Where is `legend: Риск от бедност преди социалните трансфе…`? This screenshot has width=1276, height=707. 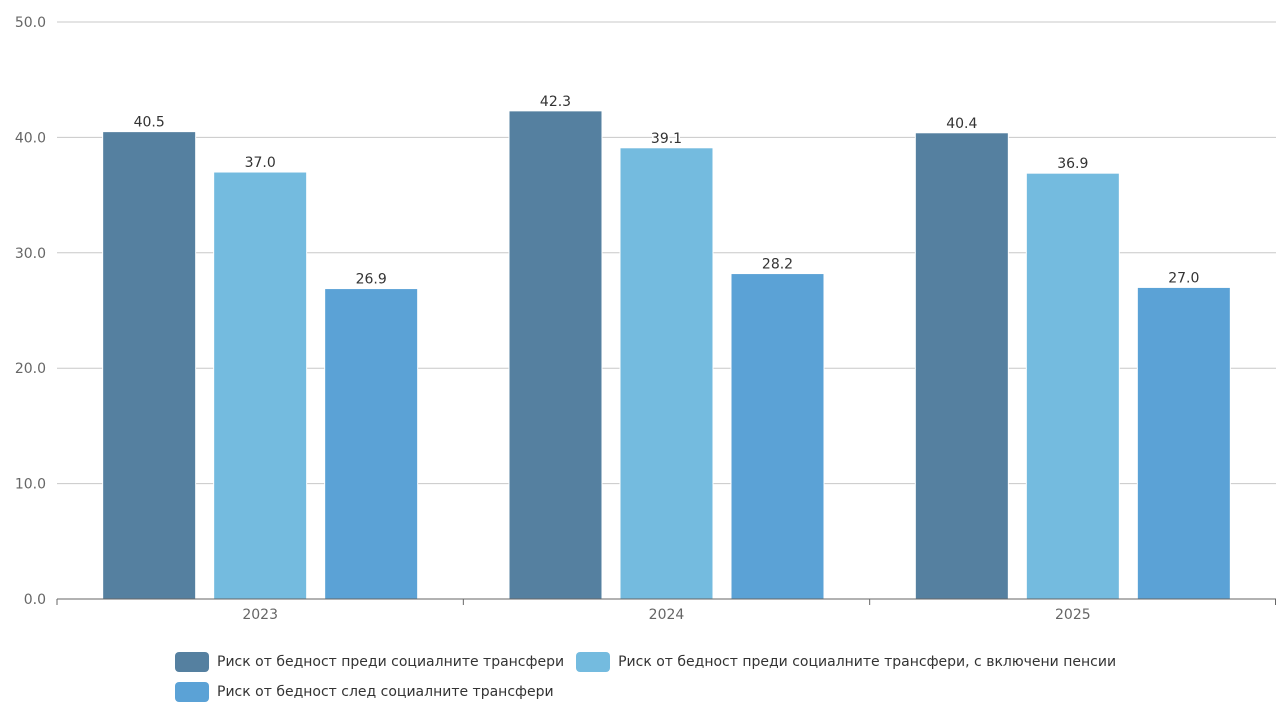
legend: Риск от бедност преди социалните трансфе… is located at coordinates (720, 677).